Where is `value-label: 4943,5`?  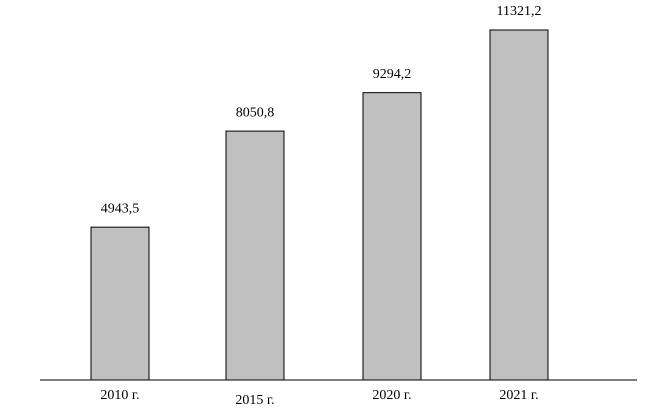
value-label: 4943,5 is located at coordinates (120, 208).